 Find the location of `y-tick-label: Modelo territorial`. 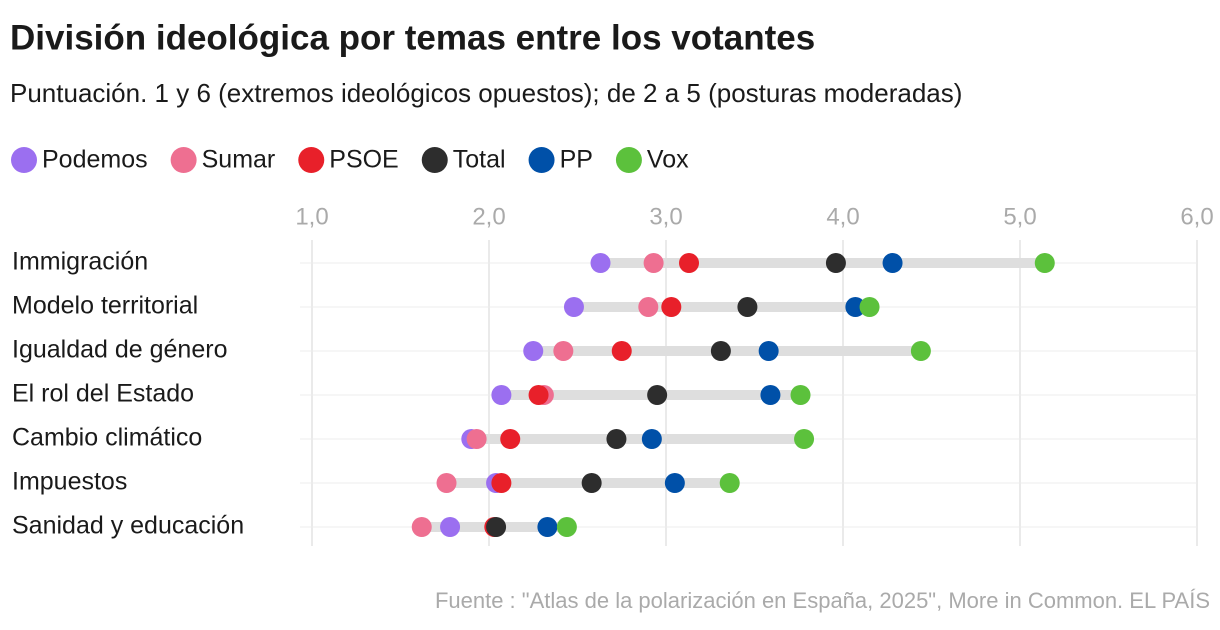

y-tick-label: Modelo territorial is located at coordinates (105, 306).